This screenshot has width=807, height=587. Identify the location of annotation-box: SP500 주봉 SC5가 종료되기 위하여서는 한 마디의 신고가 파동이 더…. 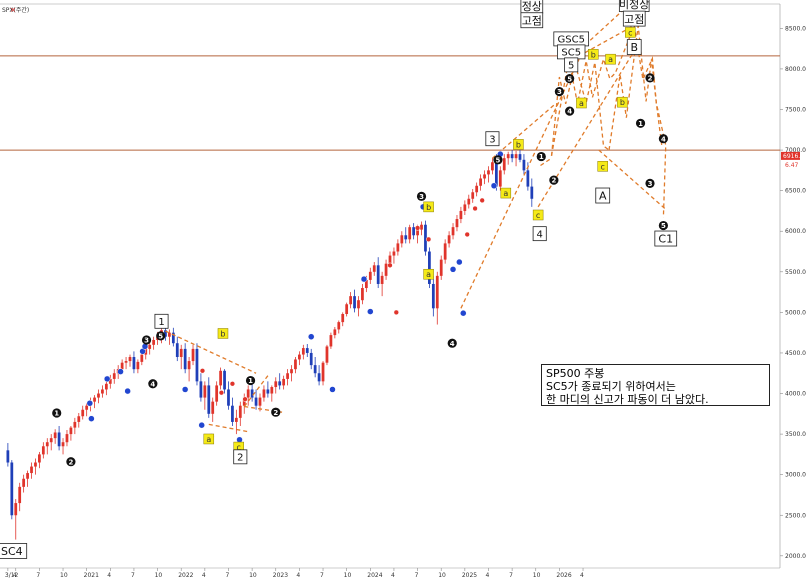
(655, 385).